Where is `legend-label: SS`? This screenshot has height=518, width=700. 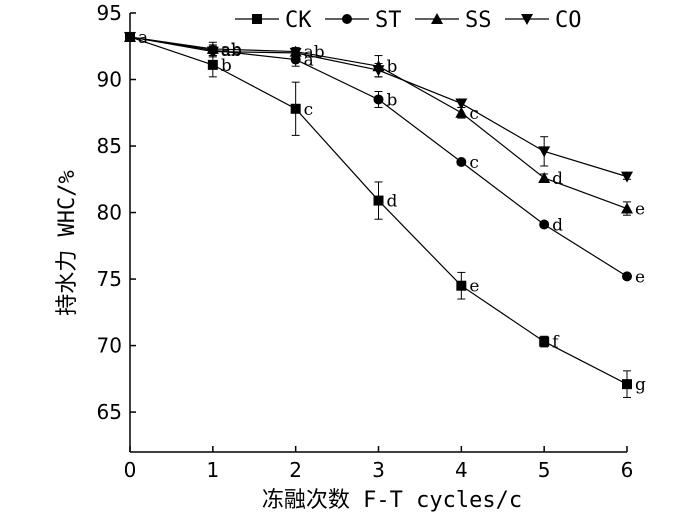 legend-label: SS is located at coordinates (478, 20).